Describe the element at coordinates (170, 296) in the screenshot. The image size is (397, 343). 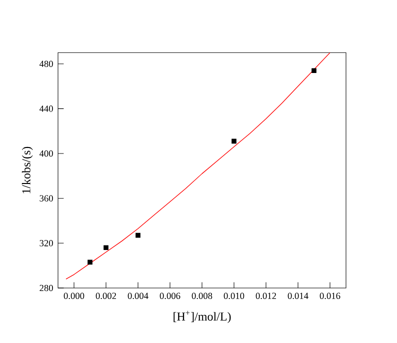
I see `x-tick-label: 0.006` at that location.